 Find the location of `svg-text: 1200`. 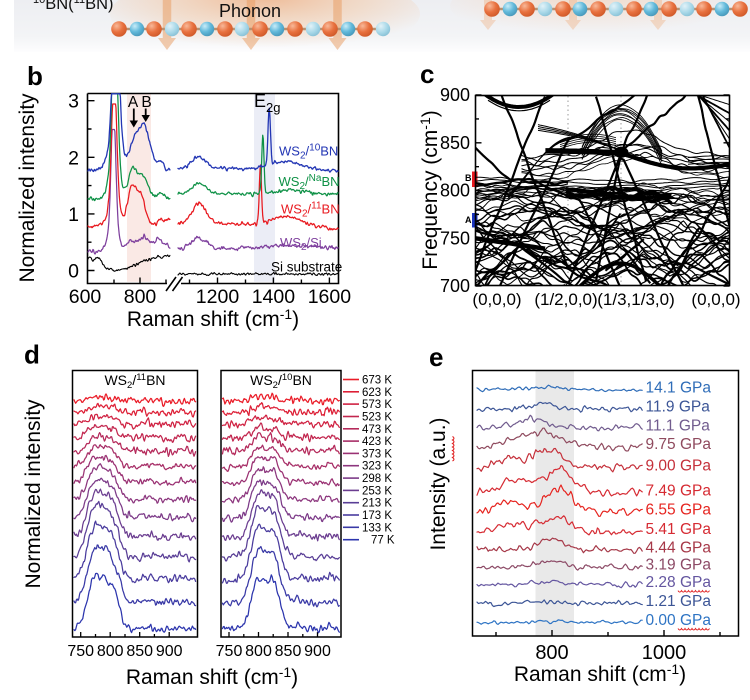

svg-text: 1200 is located at coordinates (218, 297).